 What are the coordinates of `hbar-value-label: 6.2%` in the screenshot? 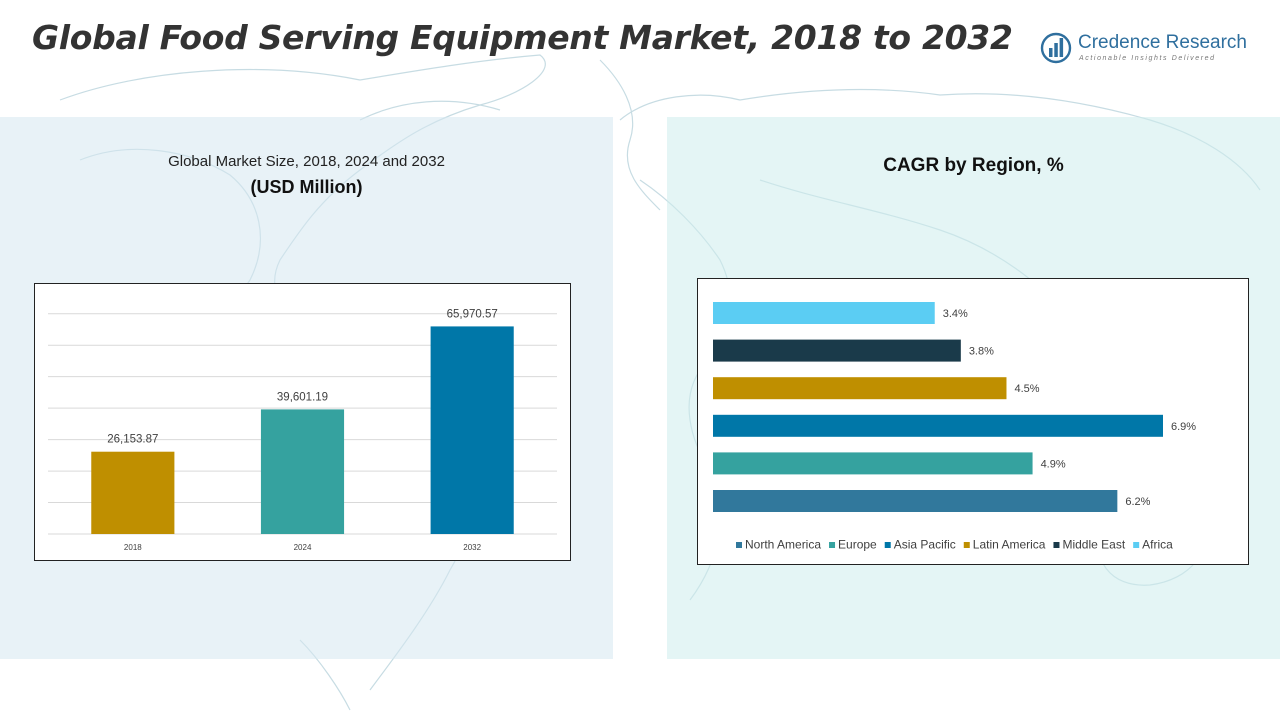 It's located at (1137, 502).